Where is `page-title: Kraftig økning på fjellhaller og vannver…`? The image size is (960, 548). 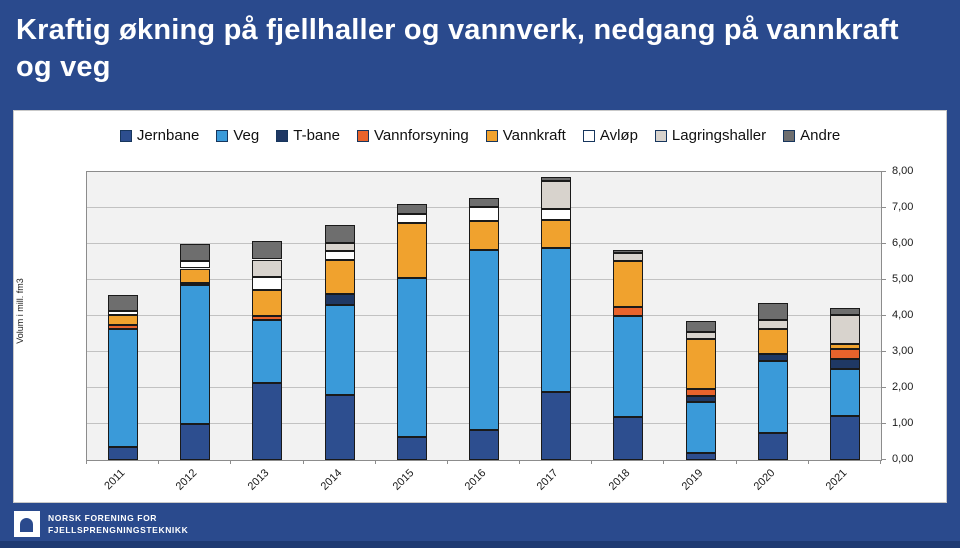
page-title: Kraftig økning på fjellhaller og vannver… is located at coordinates (457, 49).